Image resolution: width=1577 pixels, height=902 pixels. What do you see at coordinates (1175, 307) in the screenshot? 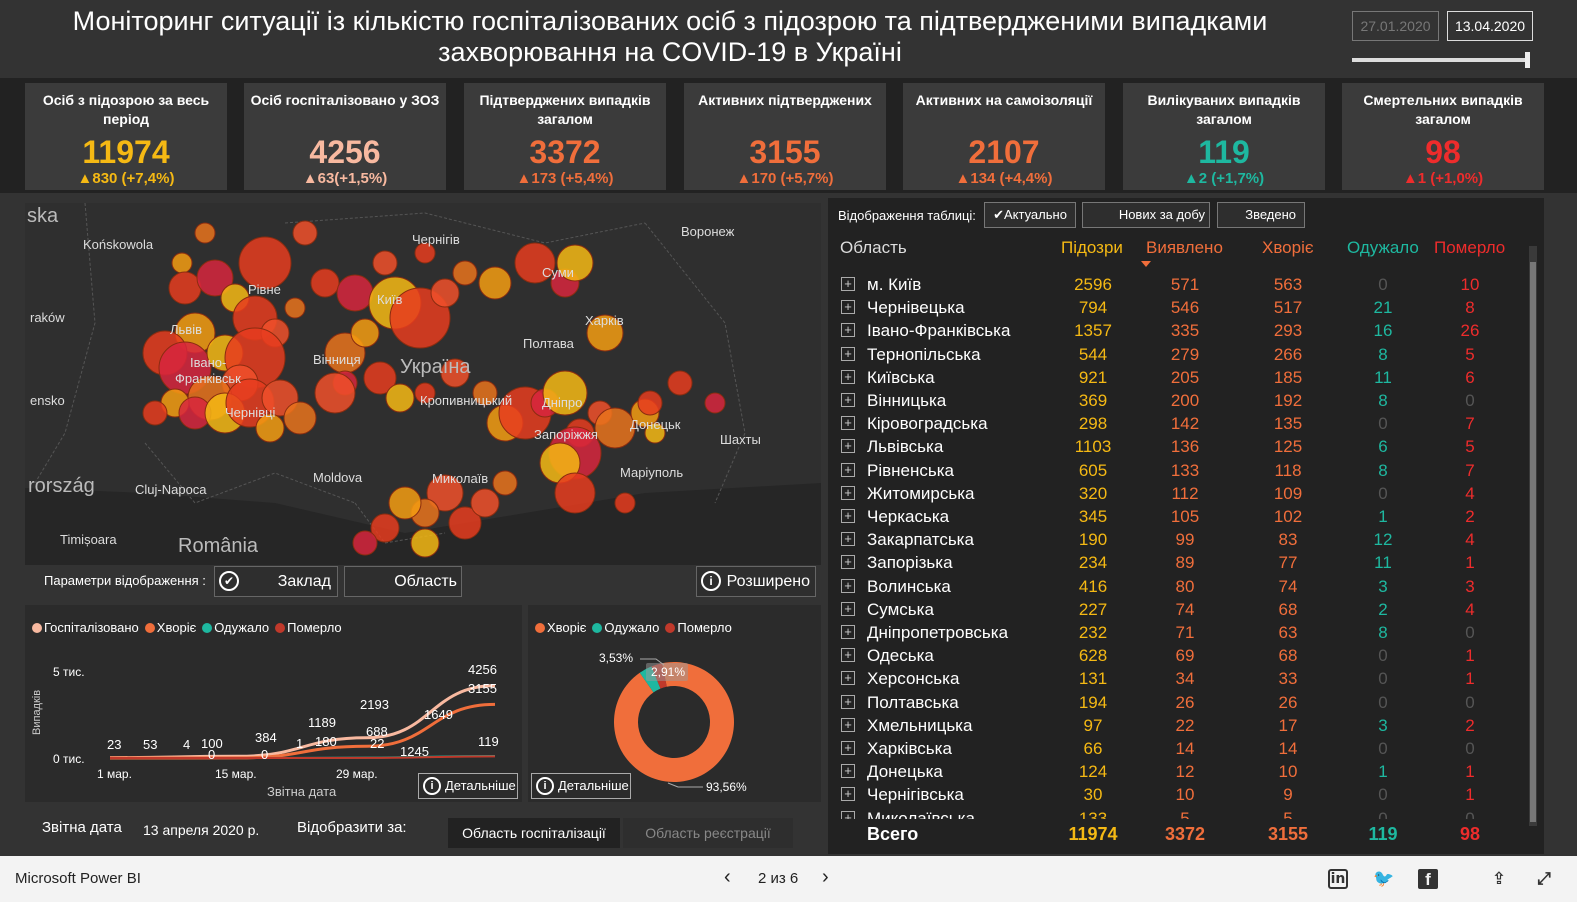
I see `table-row: + Чернівецька 794 546 517 21 8` at bounding box center [1175, 307].